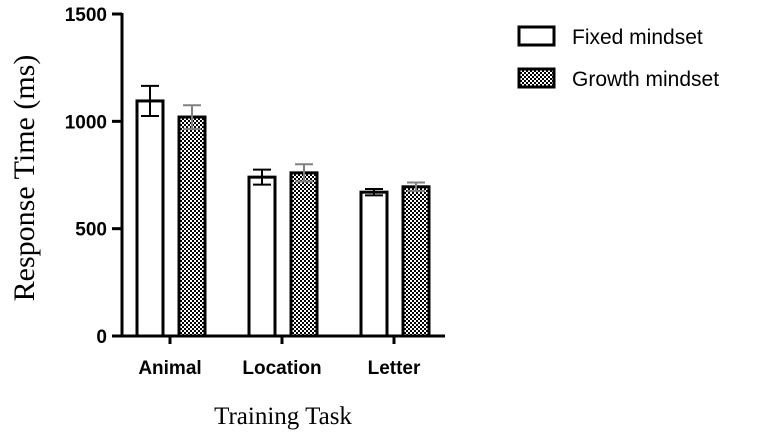 This screenshot has width=765, height=443. I want to click on bar-location-fixed, so click(262, 256).